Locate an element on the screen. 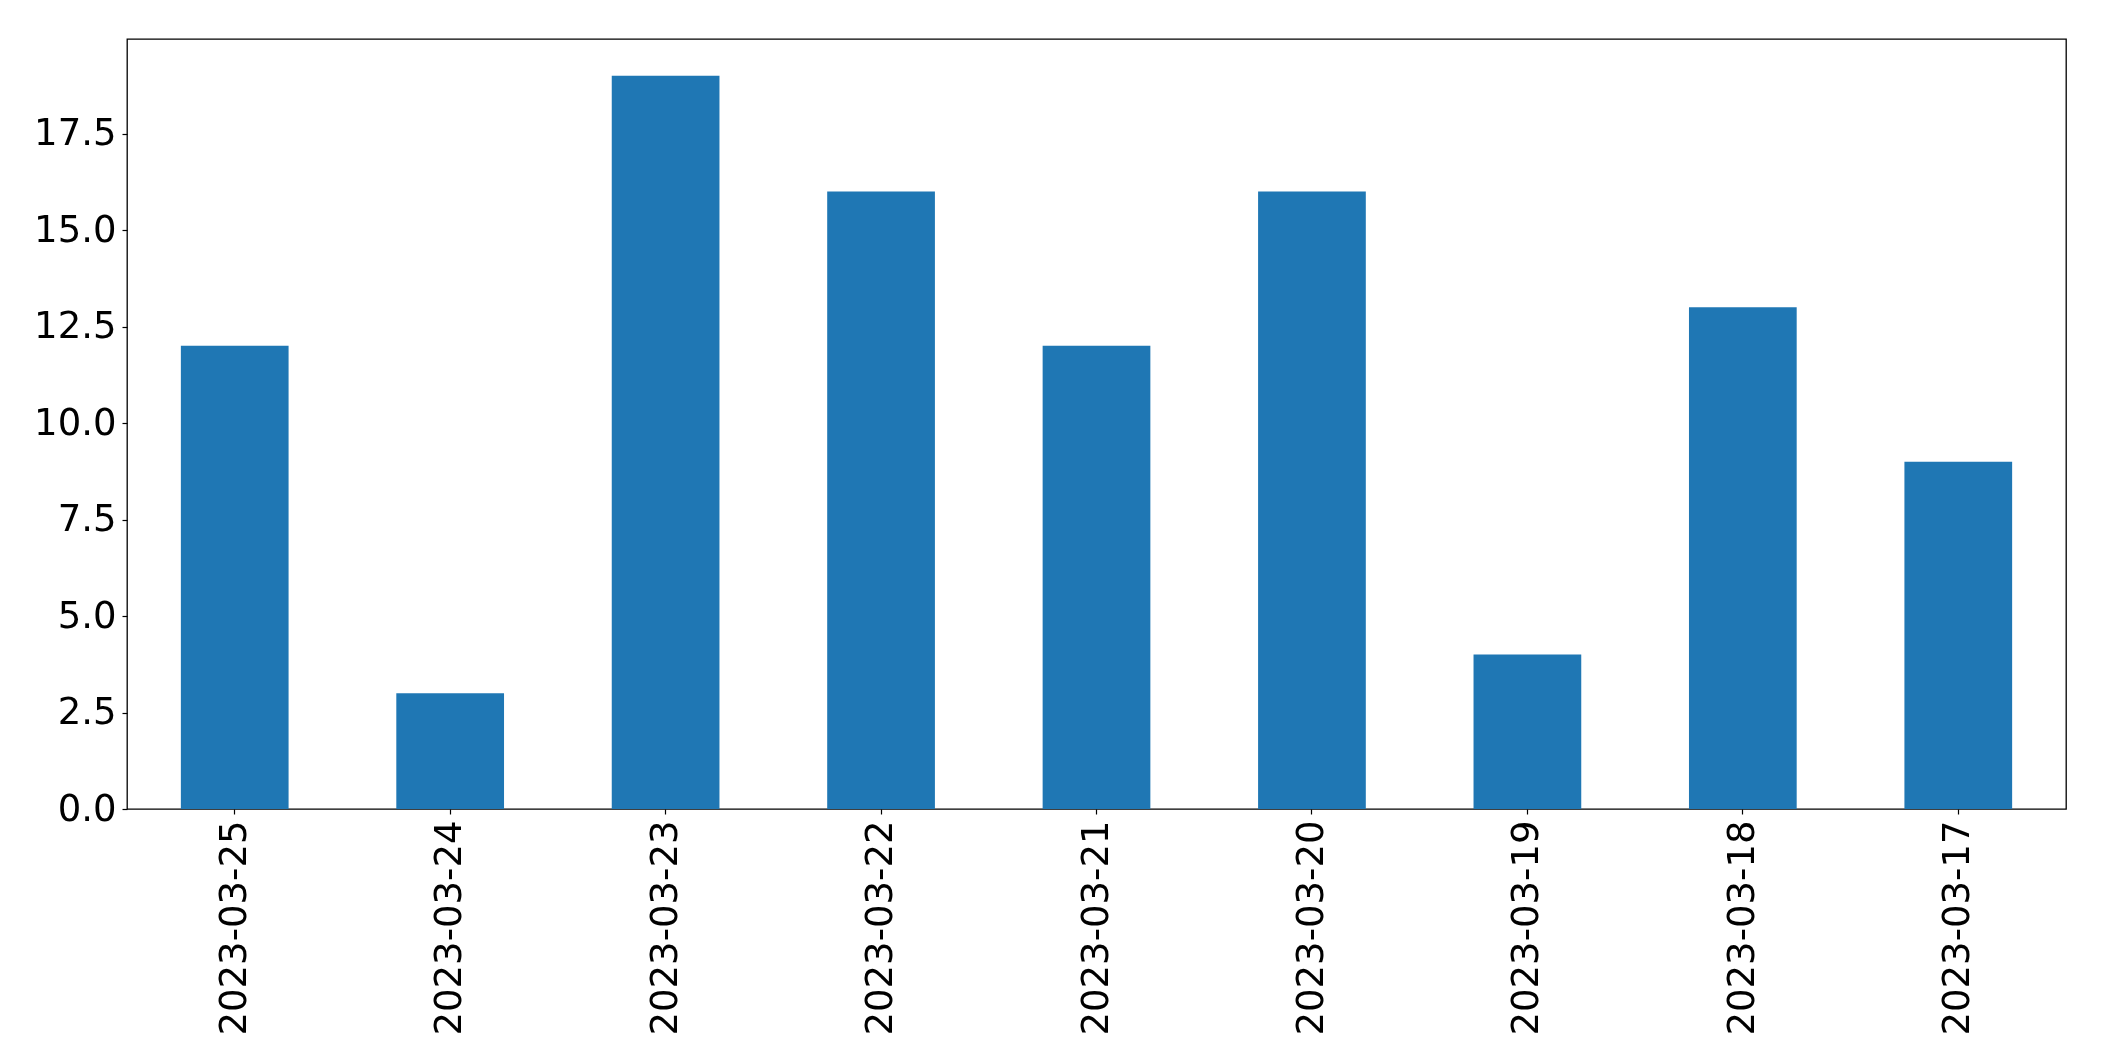 This screenshot has height=1061, width=2104. x-tick-label: 2023-03-19 is located at coordinates (1526, 928).